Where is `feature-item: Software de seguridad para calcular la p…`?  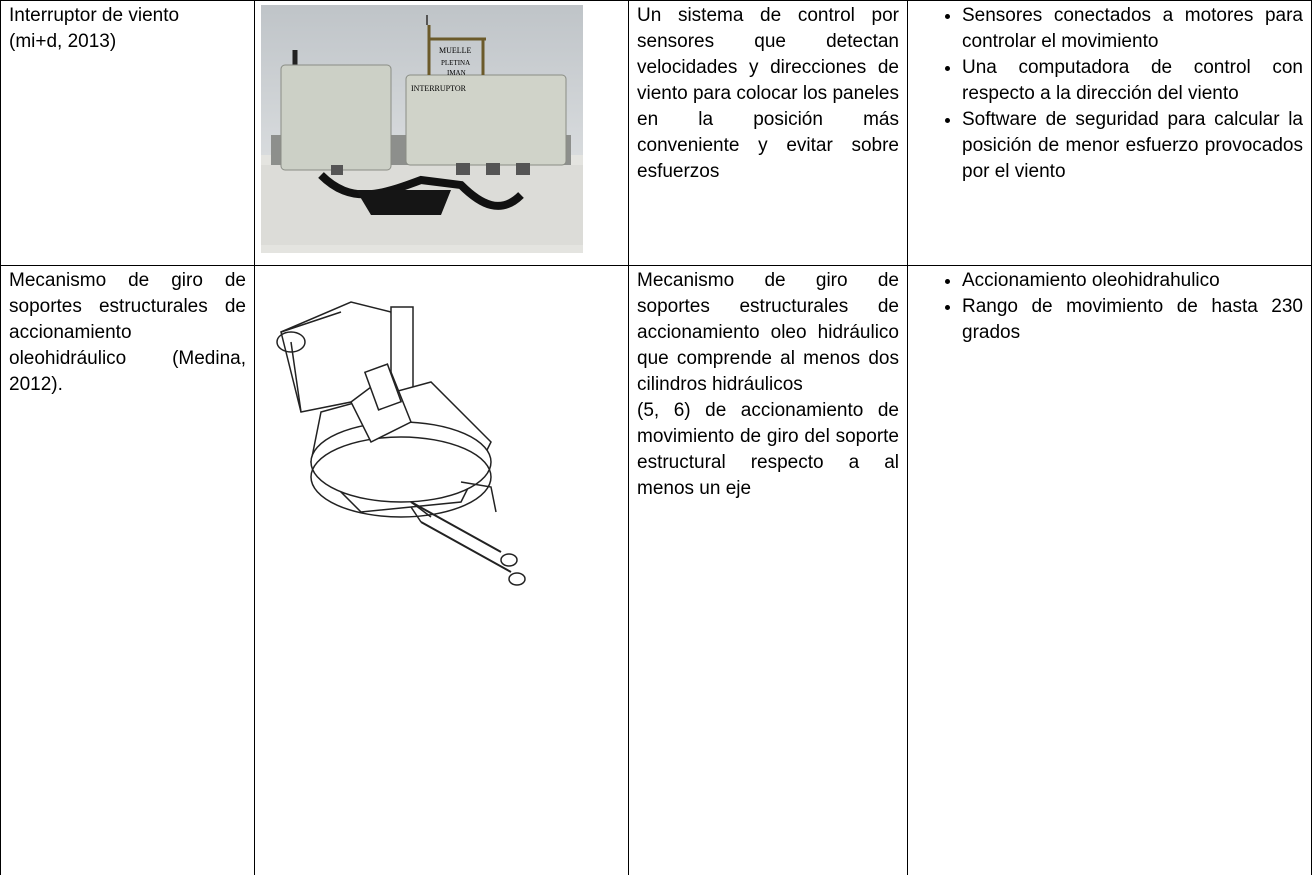 feature-item: Software de seguridad para calcular la p… is located at coordinates (1132, 146).